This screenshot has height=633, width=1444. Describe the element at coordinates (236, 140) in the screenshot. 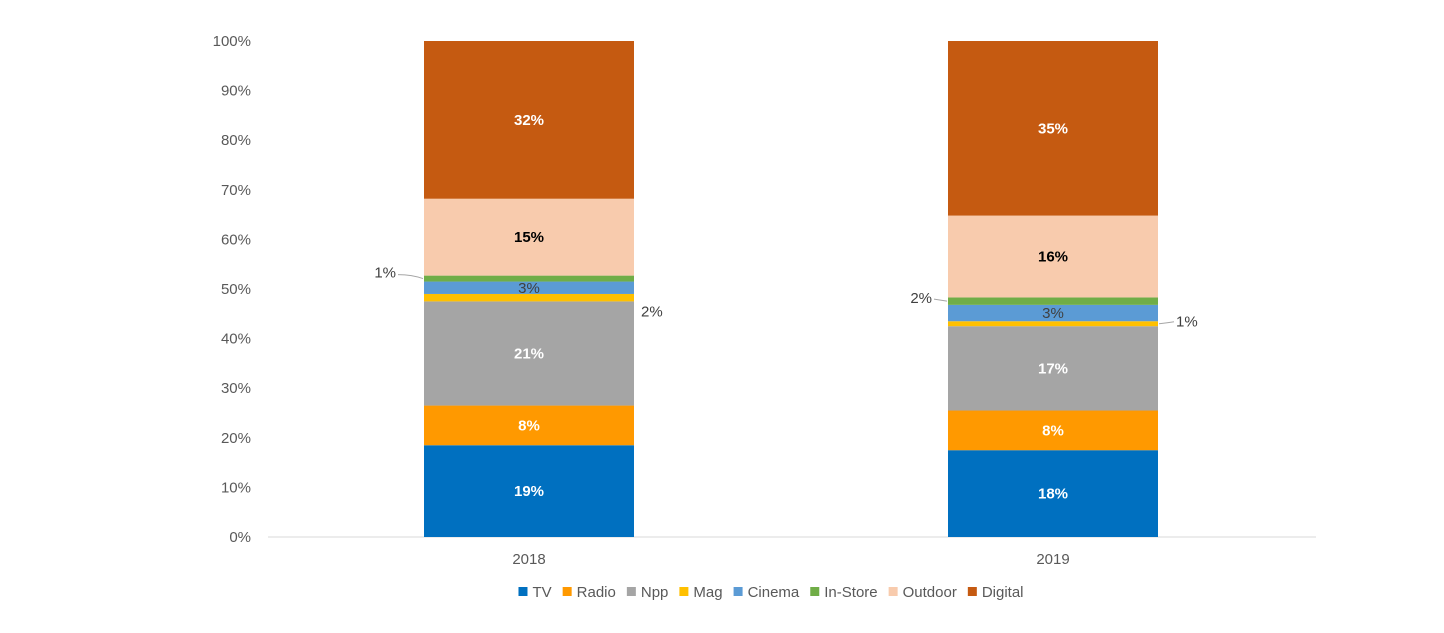

I see `y-tick-label: 80%` at that location.